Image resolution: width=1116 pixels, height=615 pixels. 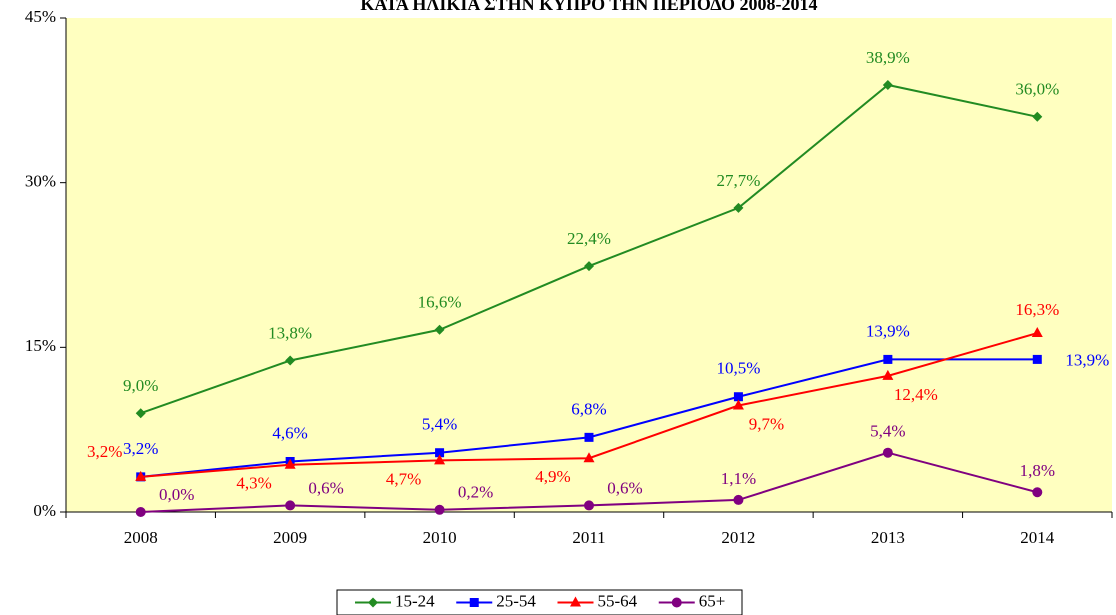 What do you see at coordinates (766, 423) in the screenshot?
I see `data-label: 9,7%` at bounding box center [766, 423].